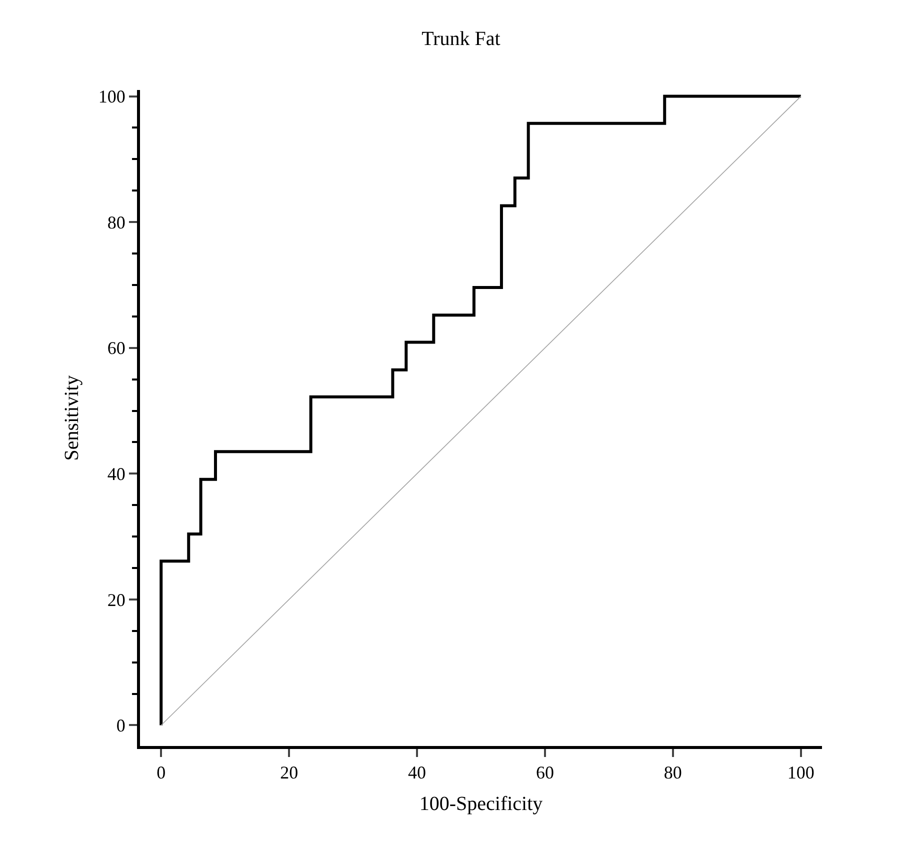 This screenshot has height=846, width=922. Describe the element at coordinates (673, 772) in the screenshot. I see `x-tick-label: 80` at that location.